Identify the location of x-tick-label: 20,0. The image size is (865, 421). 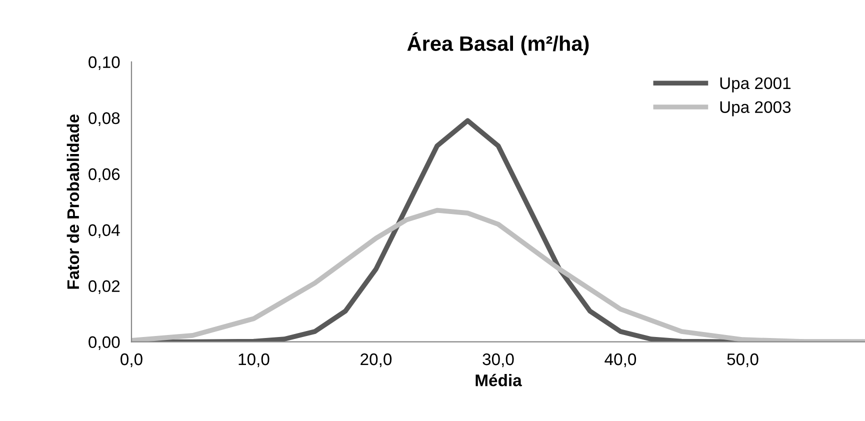
(376, 360).